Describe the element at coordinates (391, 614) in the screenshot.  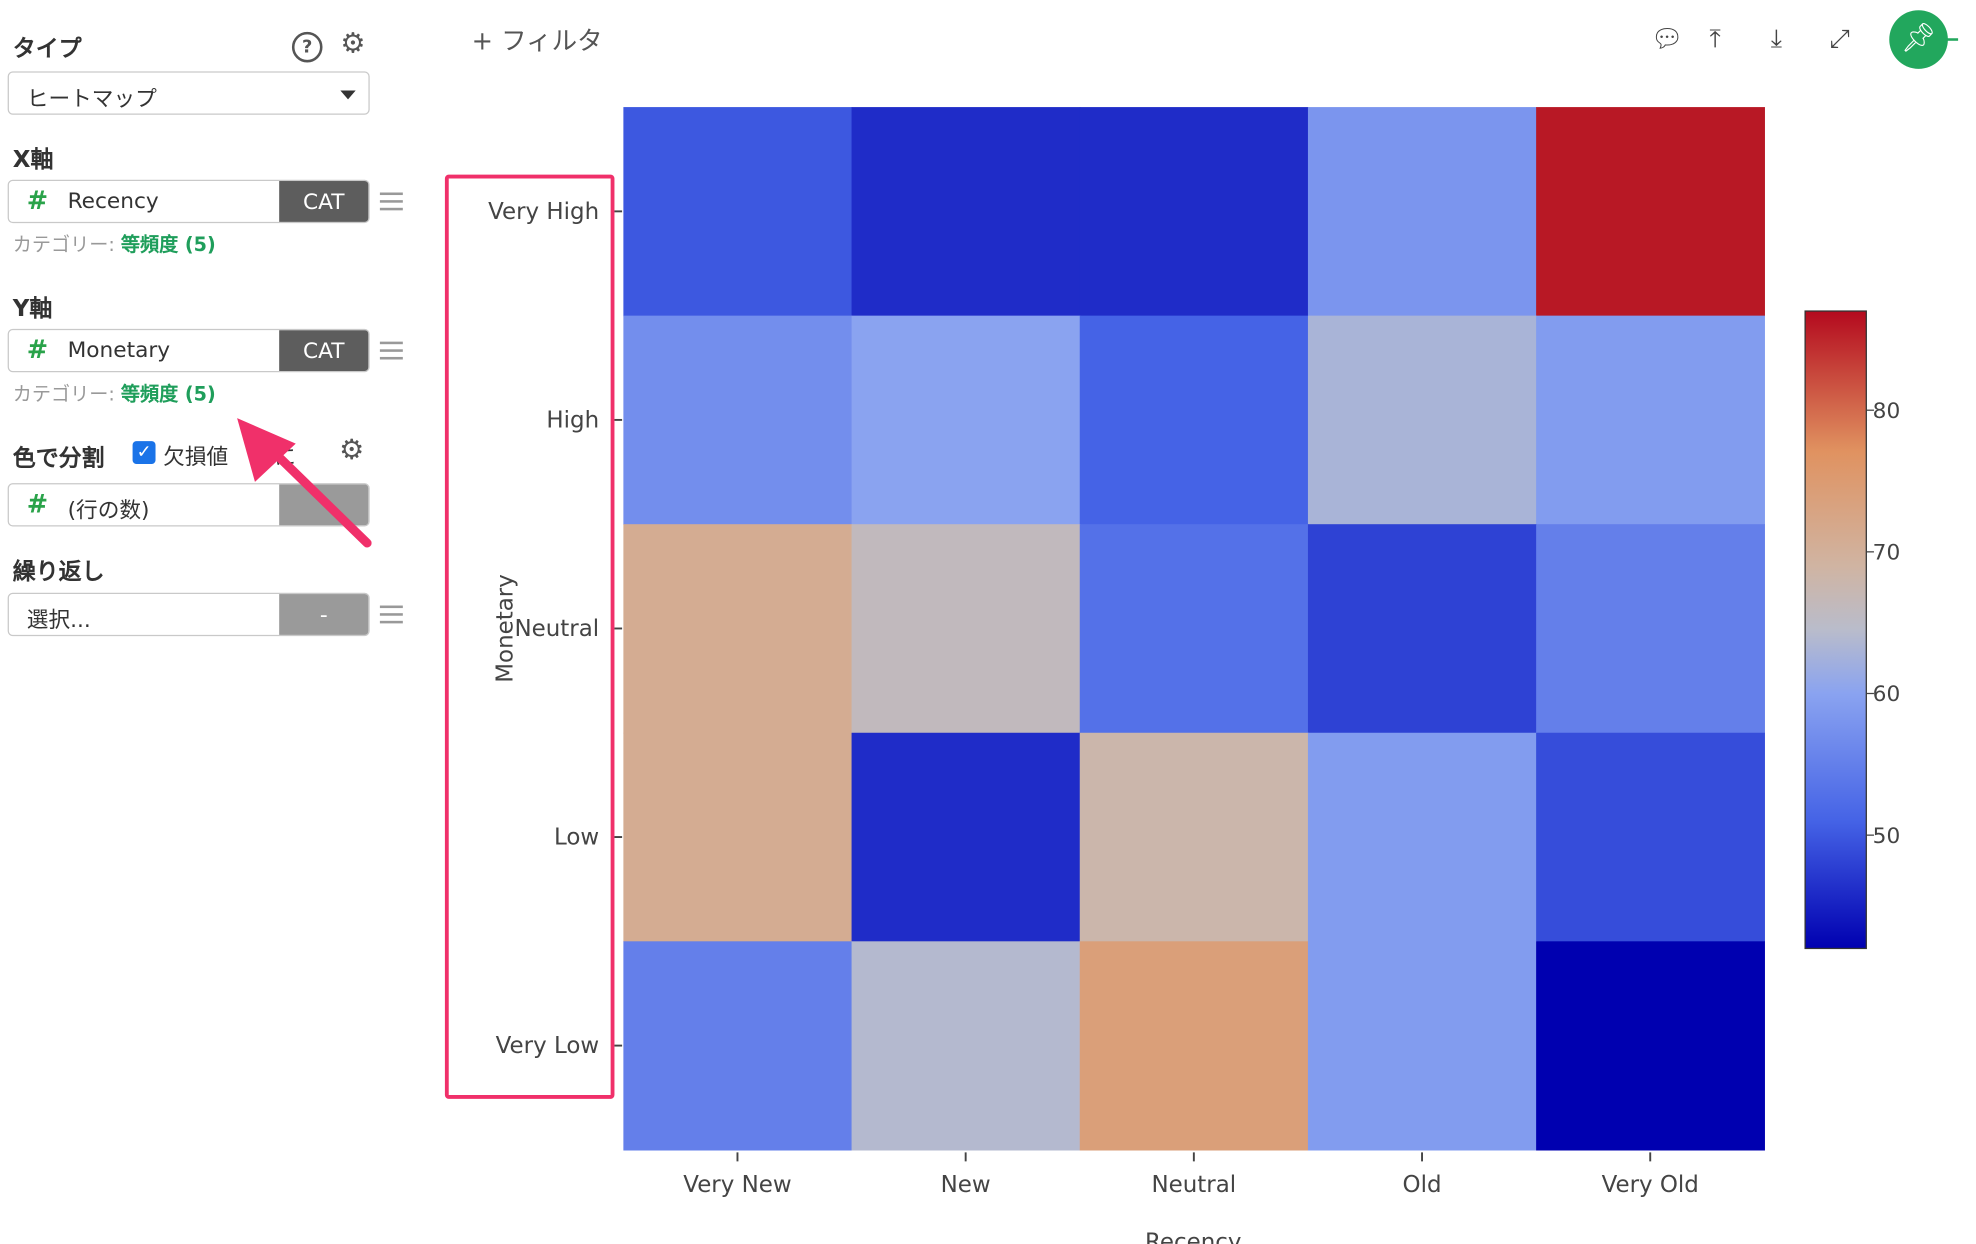
I see `repeat-menu-icon` at that location.